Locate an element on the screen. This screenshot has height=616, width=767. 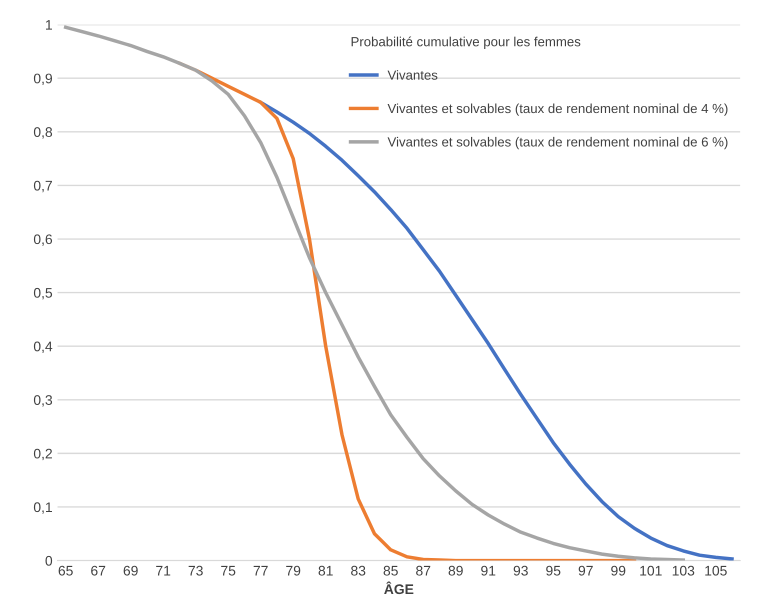
y-tick-label: 0,1 is located at coordinates (43, 508).